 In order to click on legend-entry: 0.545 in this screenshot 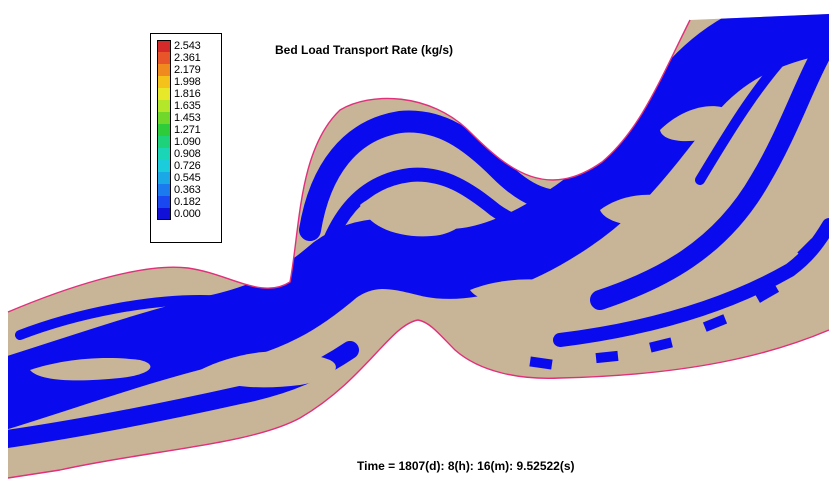, I will do `click(179, 178)`.